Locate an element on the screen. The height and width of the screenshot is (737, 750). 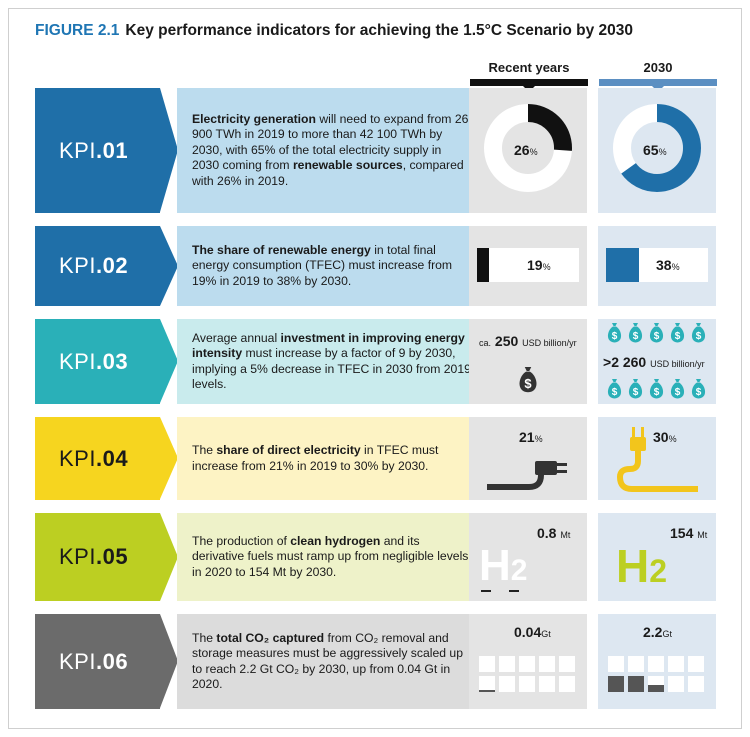
donut-arc-recent is located at coordinates (528, 148).